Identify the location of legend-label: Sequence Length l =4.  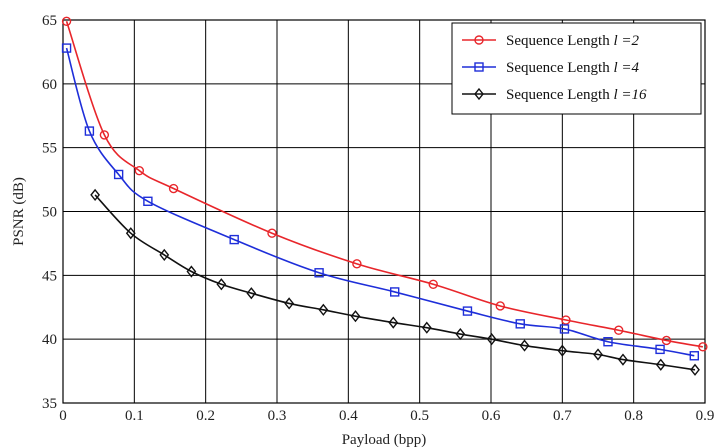
(573, 68).